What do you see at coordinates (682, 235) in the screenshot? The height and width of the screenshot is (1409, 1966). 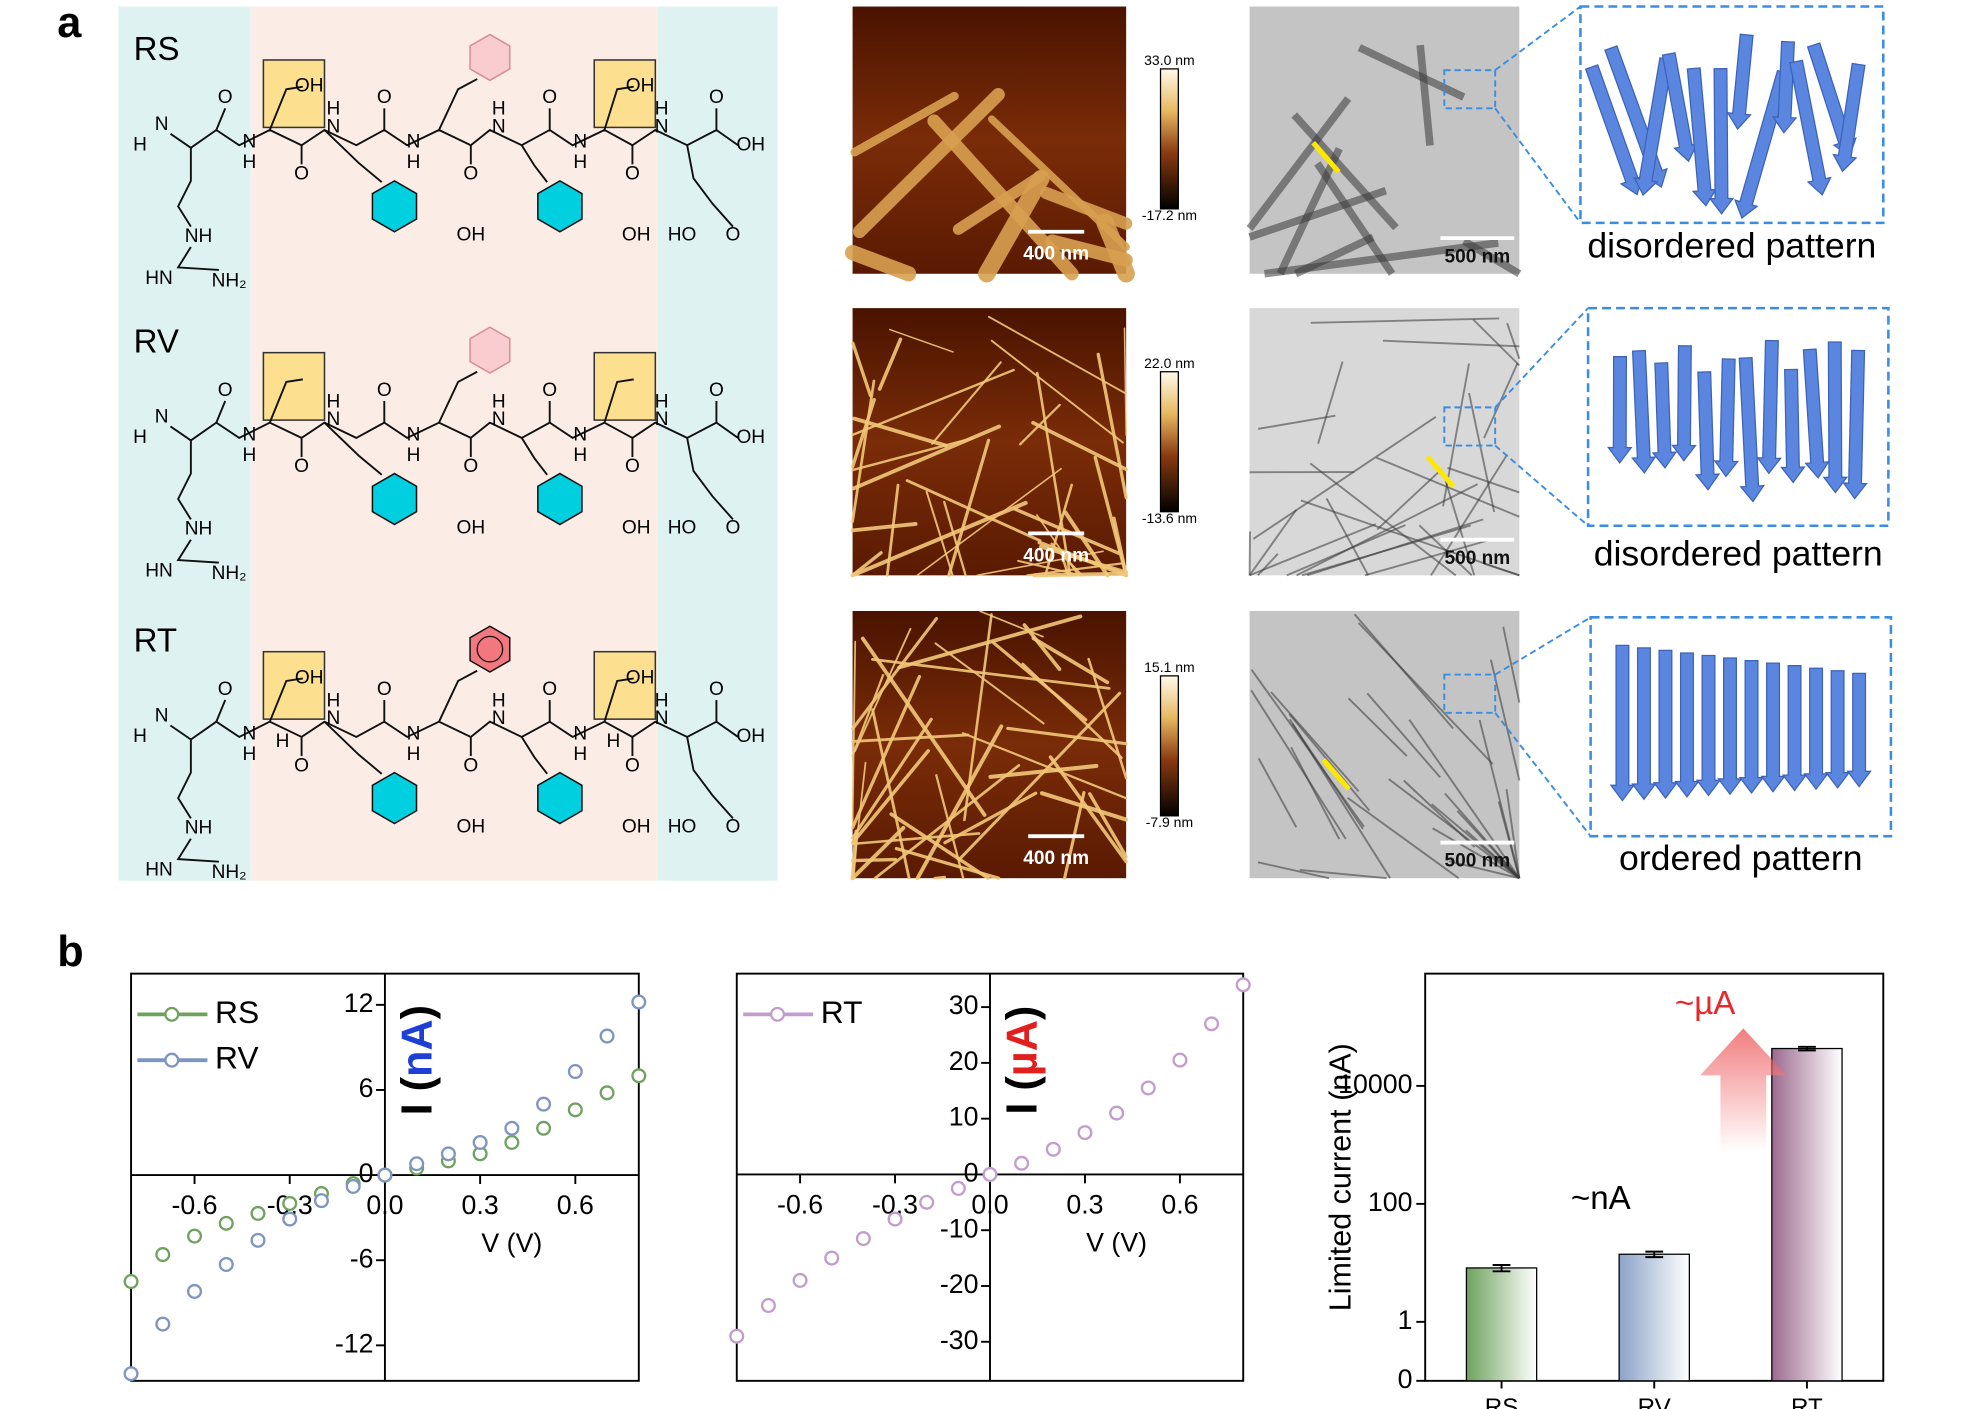 I see `atom-label: HO` at bounding box center [682, 235].